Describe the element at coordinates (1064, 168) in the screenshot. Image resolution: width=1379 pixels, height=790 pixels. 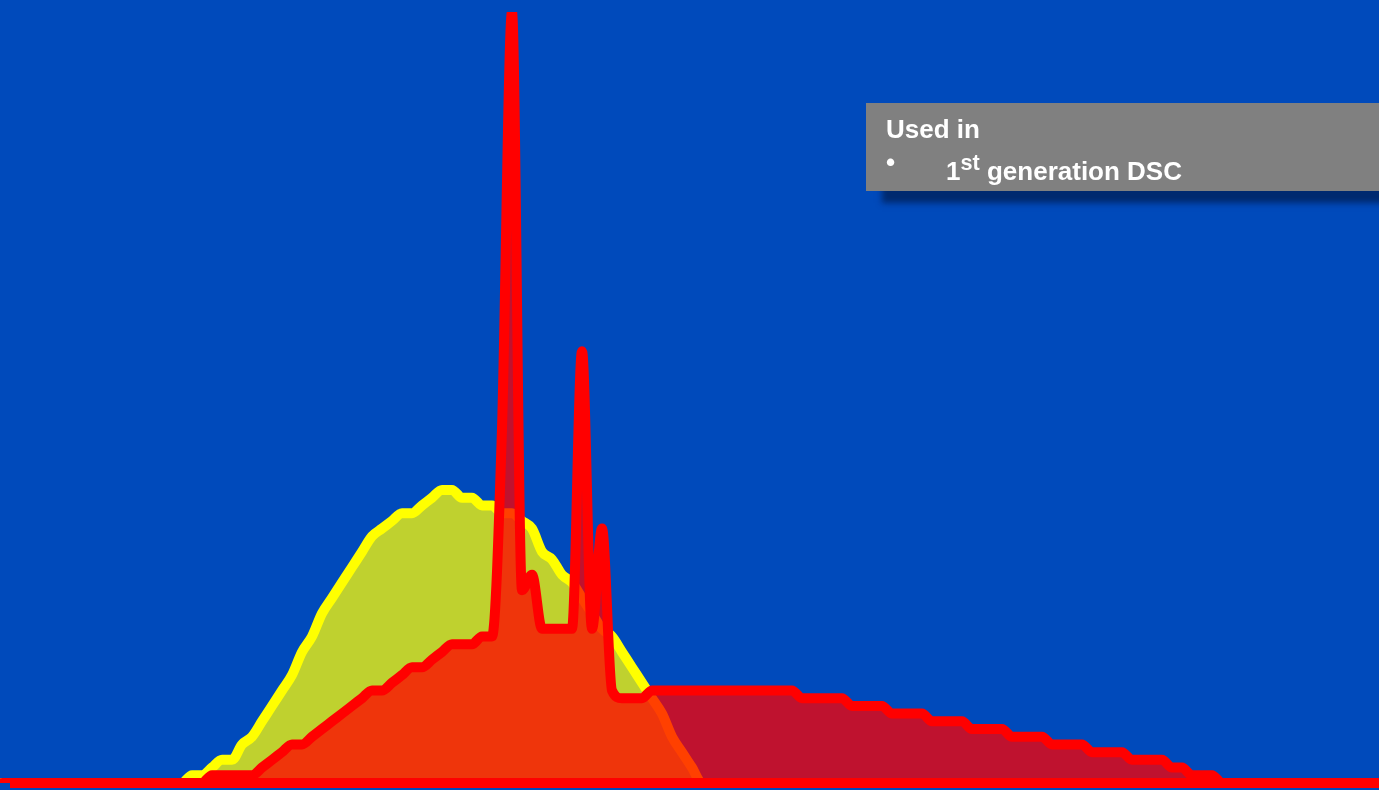
I see `annotation: 1$^{st}$ generation DSC` at that location.